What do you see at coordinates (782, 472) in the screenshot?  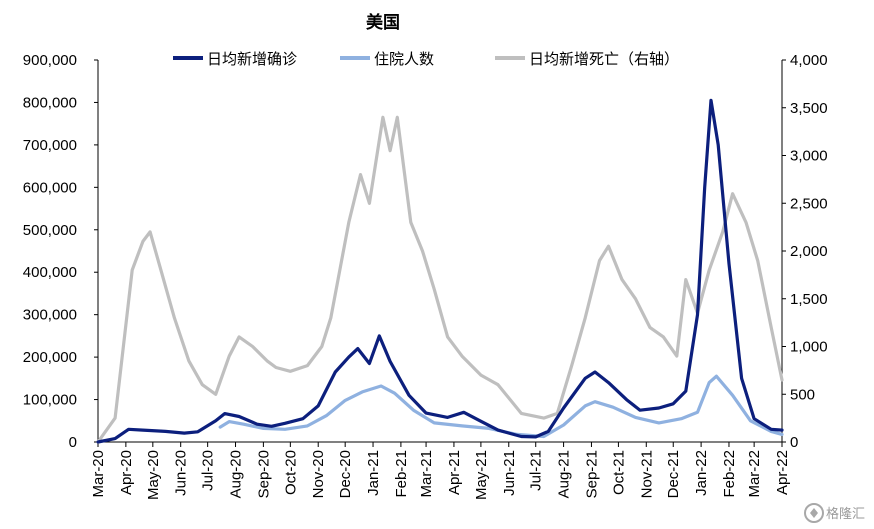 I see `x-tick-label: Apr-22` at bounding box center [782, 472].